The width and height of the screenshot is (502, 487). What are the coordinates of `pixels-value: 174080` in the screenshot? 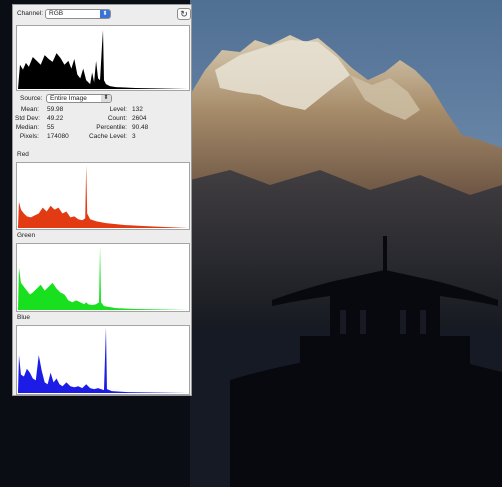 It's located at (58, 136).